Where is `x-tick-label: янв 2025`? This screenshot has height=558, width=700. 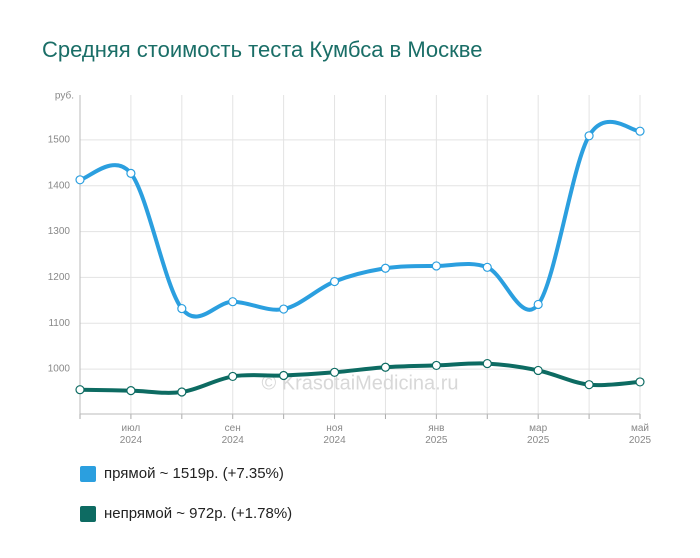
x-tick-label: янв 2025 is located at coordinates (436, 434).